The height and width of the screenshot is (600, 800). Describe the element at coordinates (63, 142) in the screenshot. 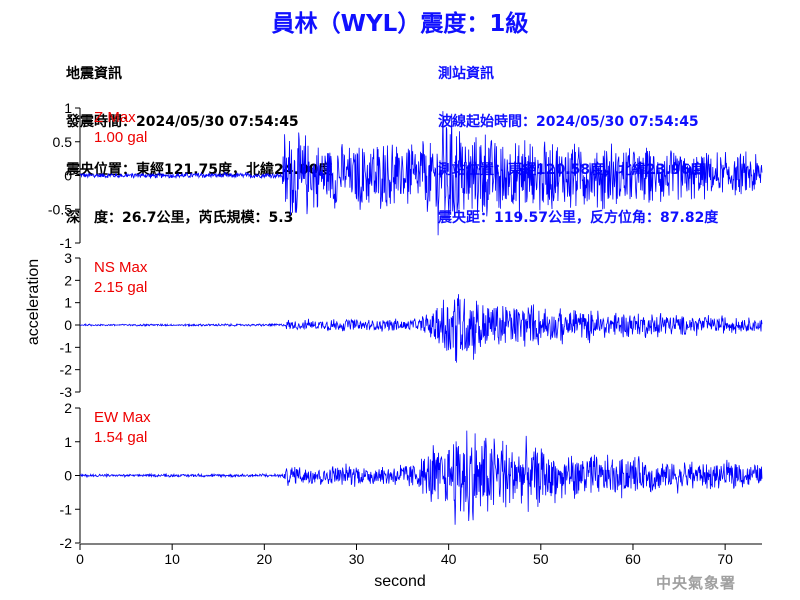

I see `y-tick-label: 0.5` at that location.